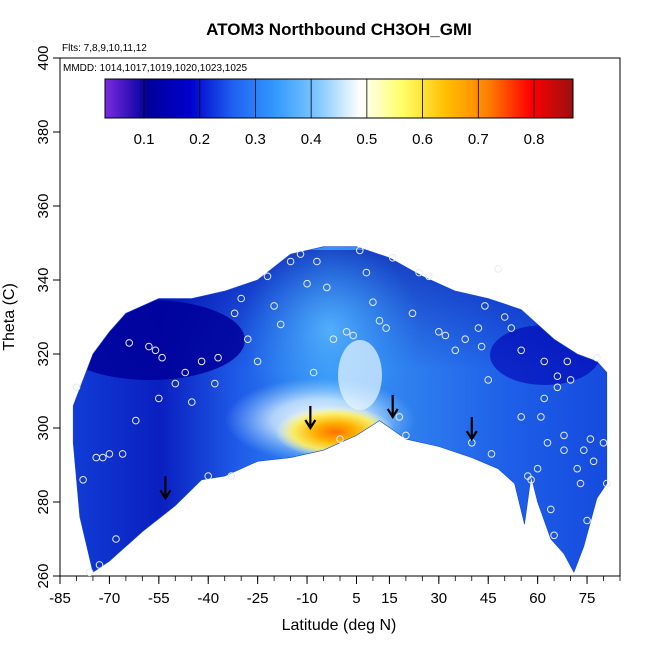 The width and height of the screenshot is (650, 650). I want to click on colorbar-tick-label: 0.4, so click(311, 139).